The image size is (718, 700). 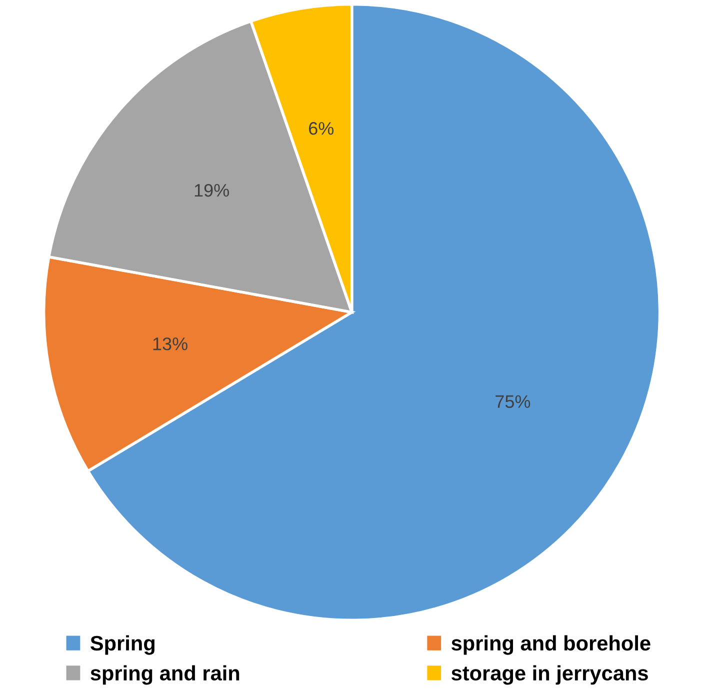 I want to click on data-label: 6%, so click(x=321, y=128).